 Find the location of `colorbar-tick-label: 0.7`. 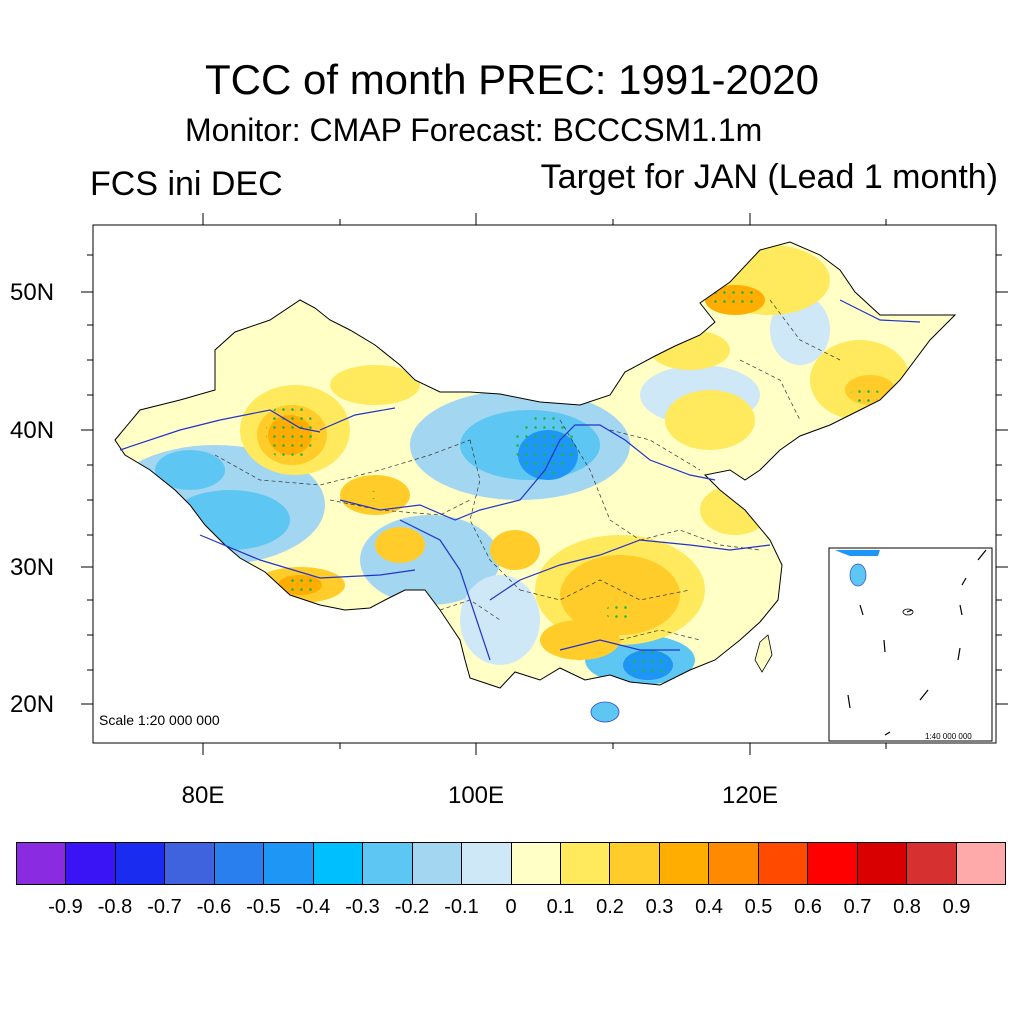

colorbar-tick-label: 0.7 is located at coordinates (857, 907).